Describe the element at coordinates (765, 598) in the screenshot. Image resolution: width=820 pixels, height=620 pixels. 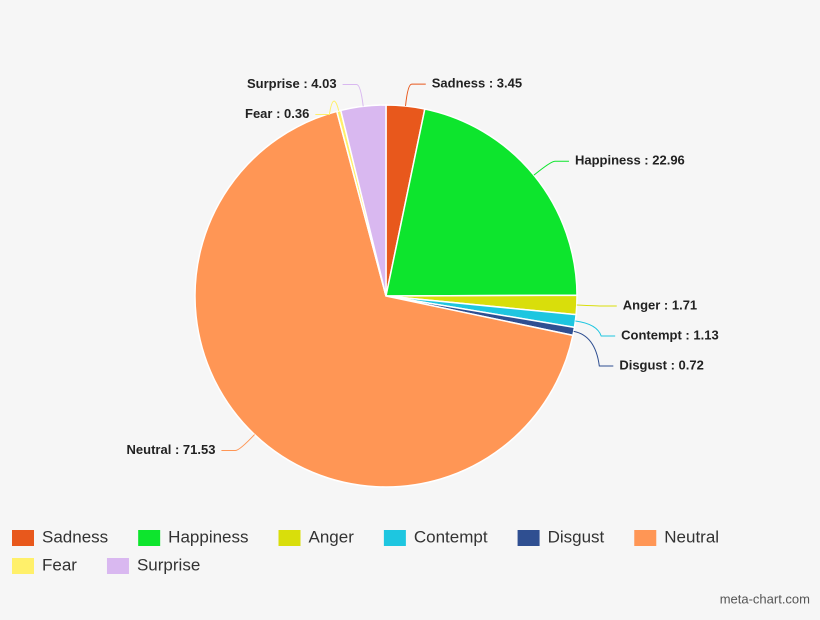
I see `credit: meta-chart.com` at that location.